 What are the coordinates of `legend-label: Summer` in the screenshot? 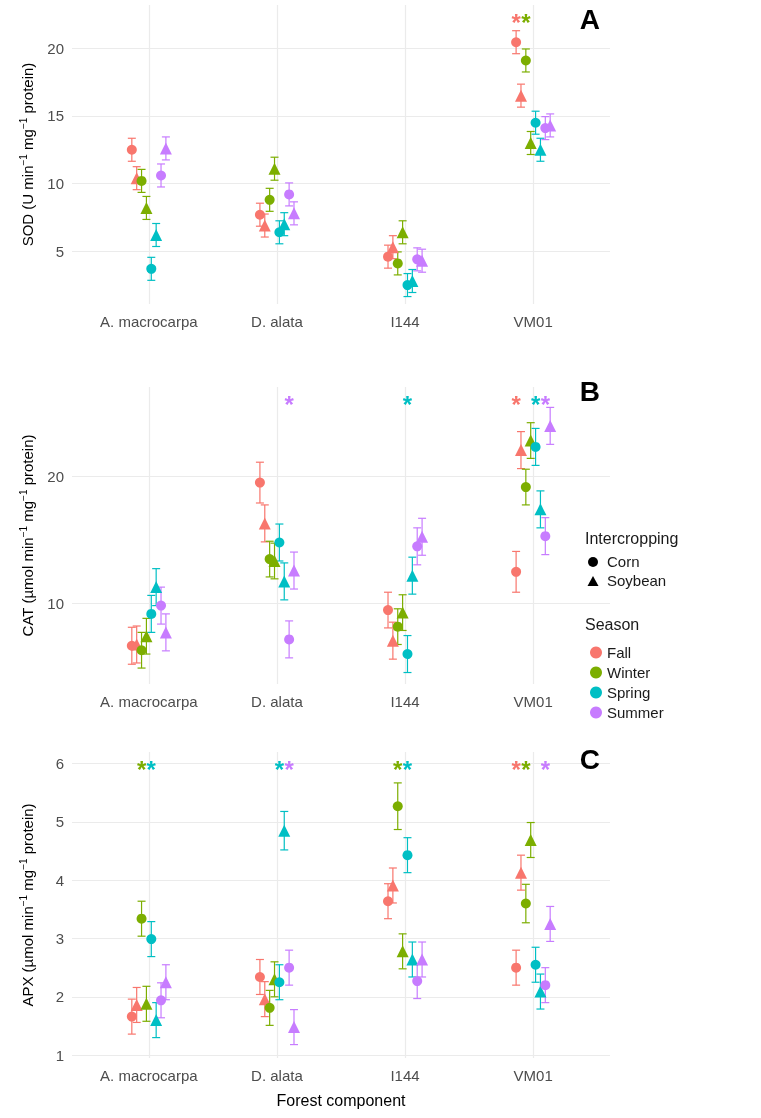 It's located at (635, 712).